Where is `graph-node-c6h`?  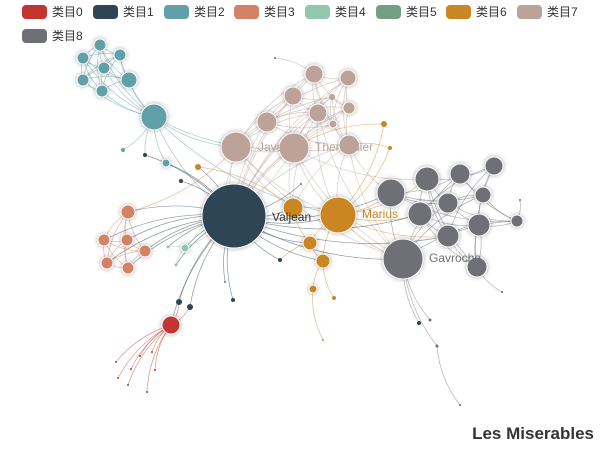 graph-node-c6h is located at coordinates (390, 148).